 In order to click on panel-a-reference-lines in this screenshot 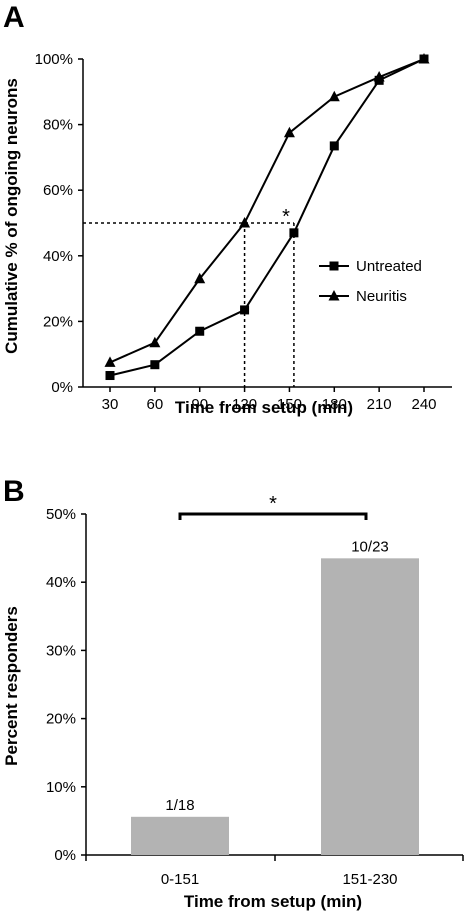, I will do `click(189, 304)`.